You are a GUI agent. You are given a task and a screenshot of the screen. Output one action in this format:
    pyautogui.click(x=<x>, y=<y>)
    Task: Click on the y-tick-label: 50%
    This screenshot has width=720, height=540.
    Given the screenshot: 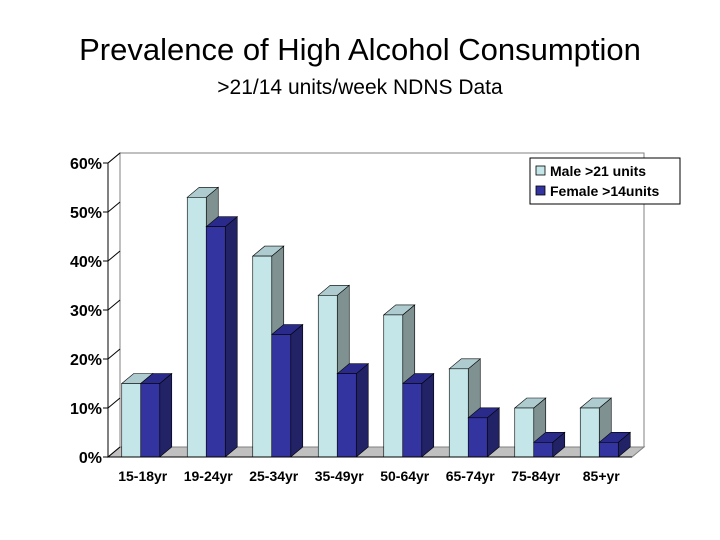 What is the action you would take?
    pyautogui.click(x=86, y=213)
    